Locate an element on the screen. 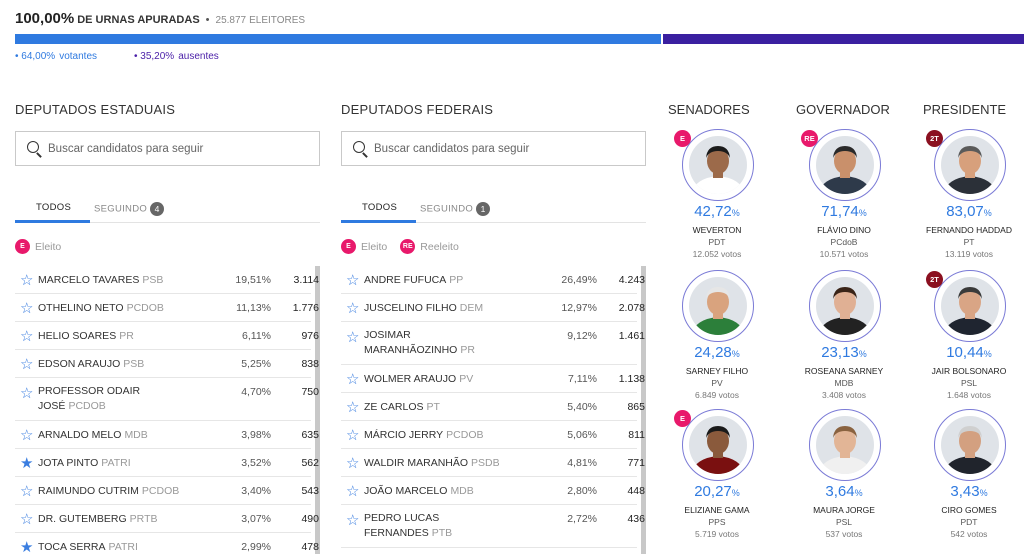 The image size is (1024, 554). candidate-percent: 10,44% is located at coordinates (968, 352).